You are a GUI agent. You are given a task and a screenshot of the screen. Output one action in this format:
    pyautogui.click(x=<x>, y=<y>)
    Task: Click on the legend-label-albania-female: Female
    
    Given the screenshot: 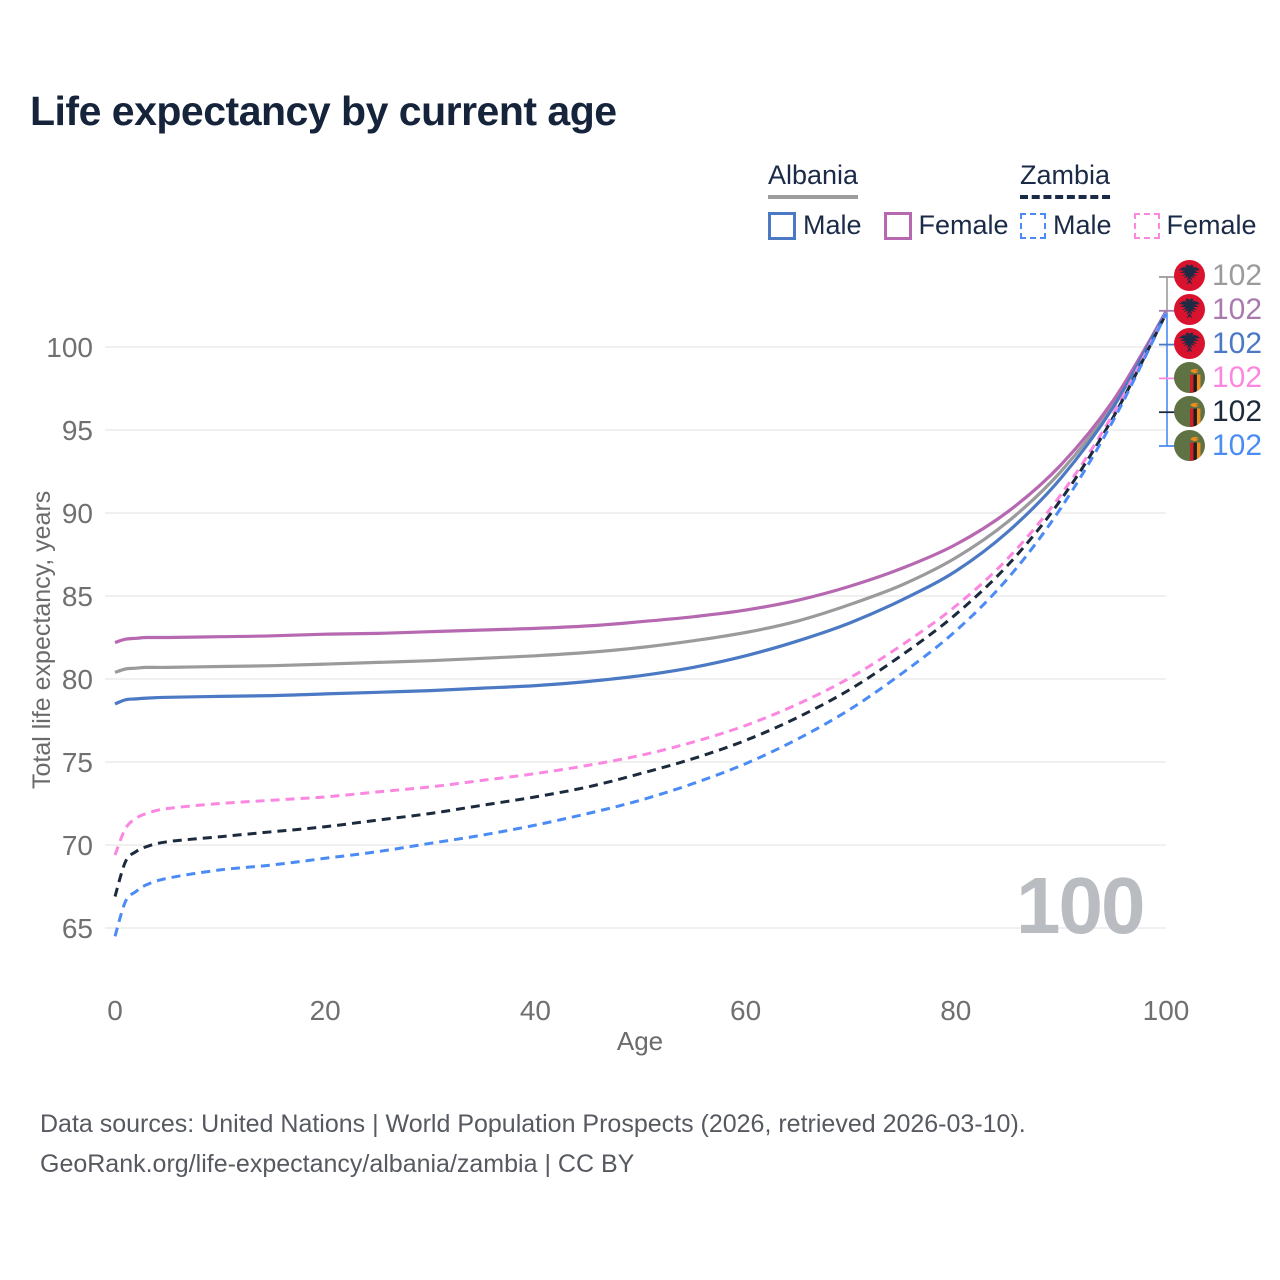 What is the action you would take?
    pyautogui.click(x=963, y=225)
    